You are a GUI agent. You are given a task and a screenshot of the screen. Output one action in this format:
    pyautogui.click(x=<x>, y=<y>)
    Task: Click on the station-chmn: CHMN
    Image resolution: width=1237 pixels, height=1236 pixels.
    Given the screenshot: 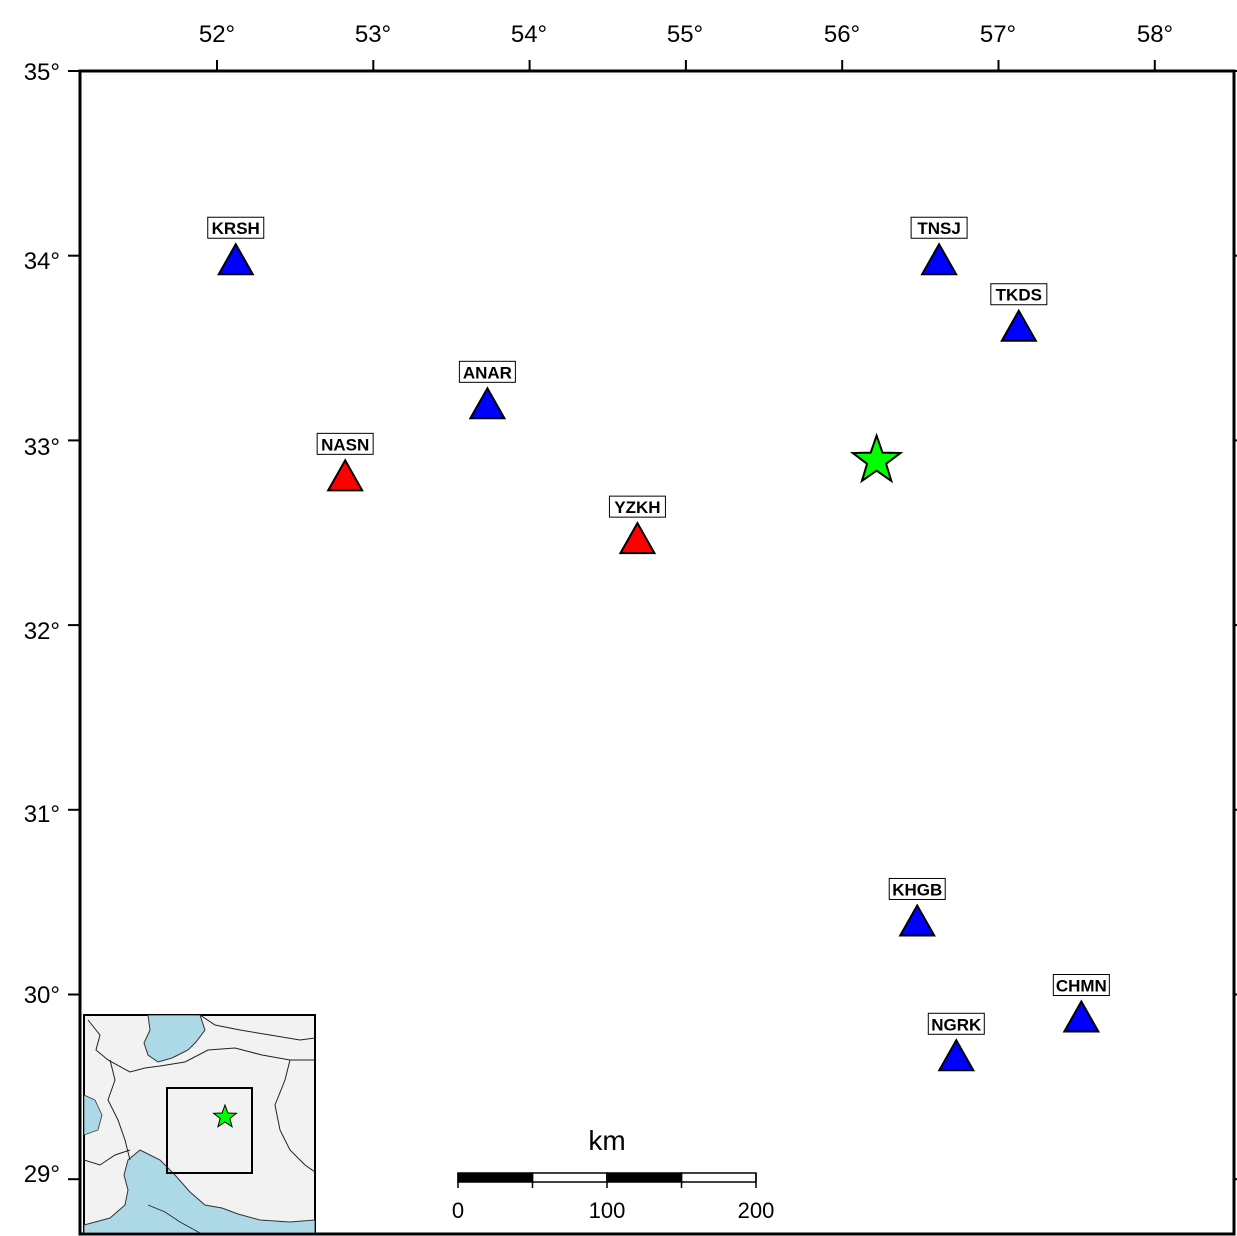 What is the action you would take?
    pyautogui.click(x=1081, y=1003)
    